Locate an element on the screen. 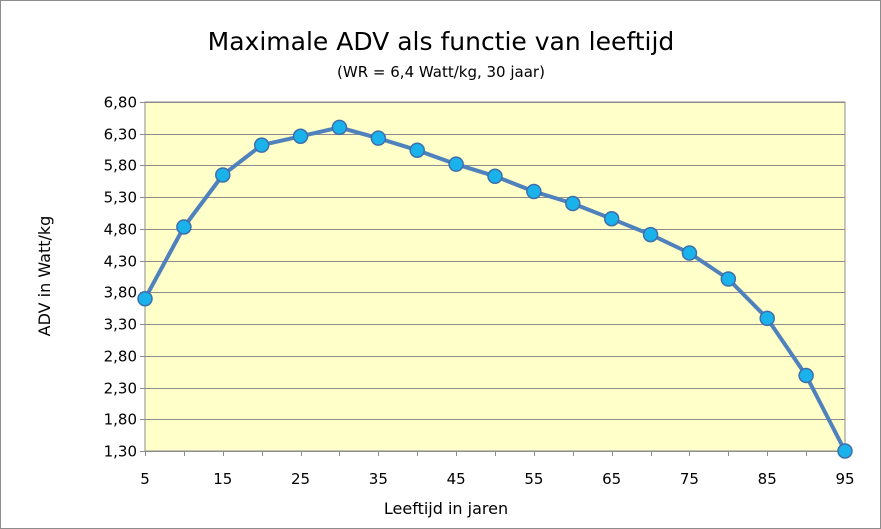 The height and width of the screenshot is (529, 881). x-tick-label: 85 is located at coordinates (767, 479).